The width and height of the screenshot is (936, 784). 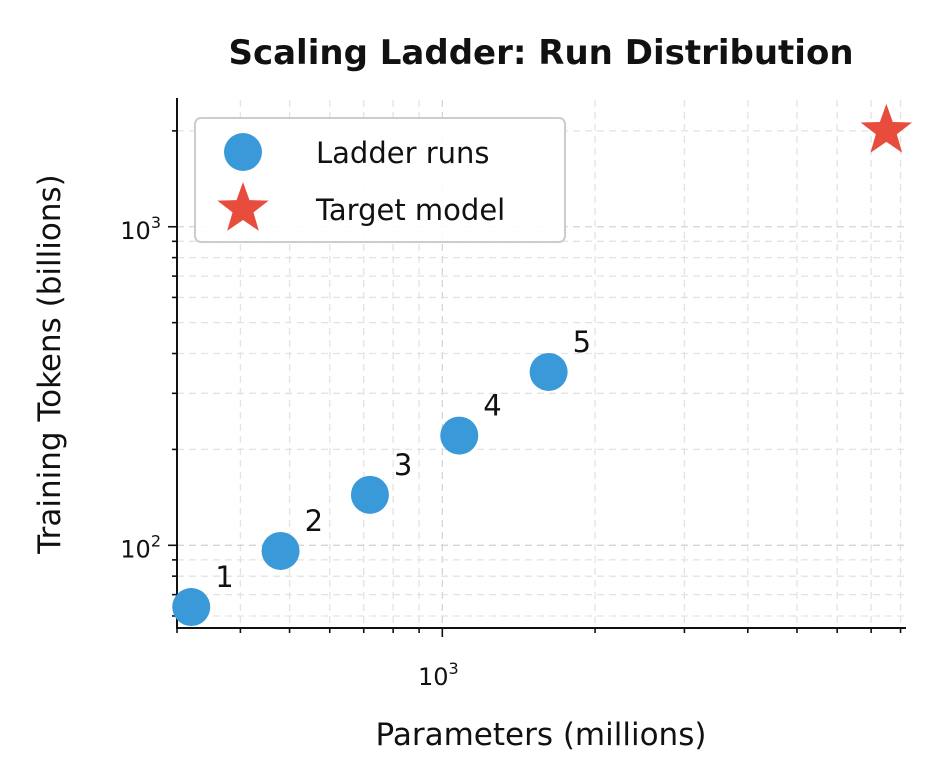 I want to click on point-label: 4, so click(x=492, y=406).